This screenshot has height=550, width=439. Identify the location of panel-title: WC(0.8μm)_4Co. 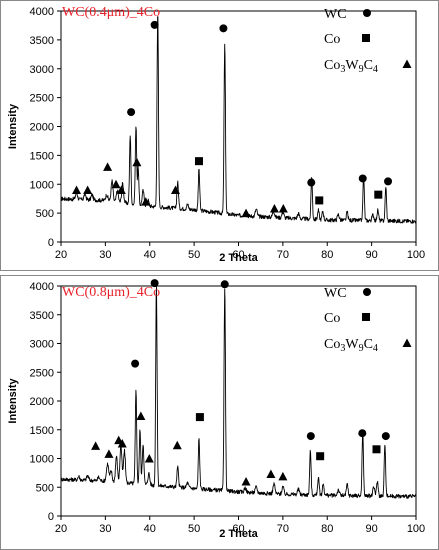
(111, 292).